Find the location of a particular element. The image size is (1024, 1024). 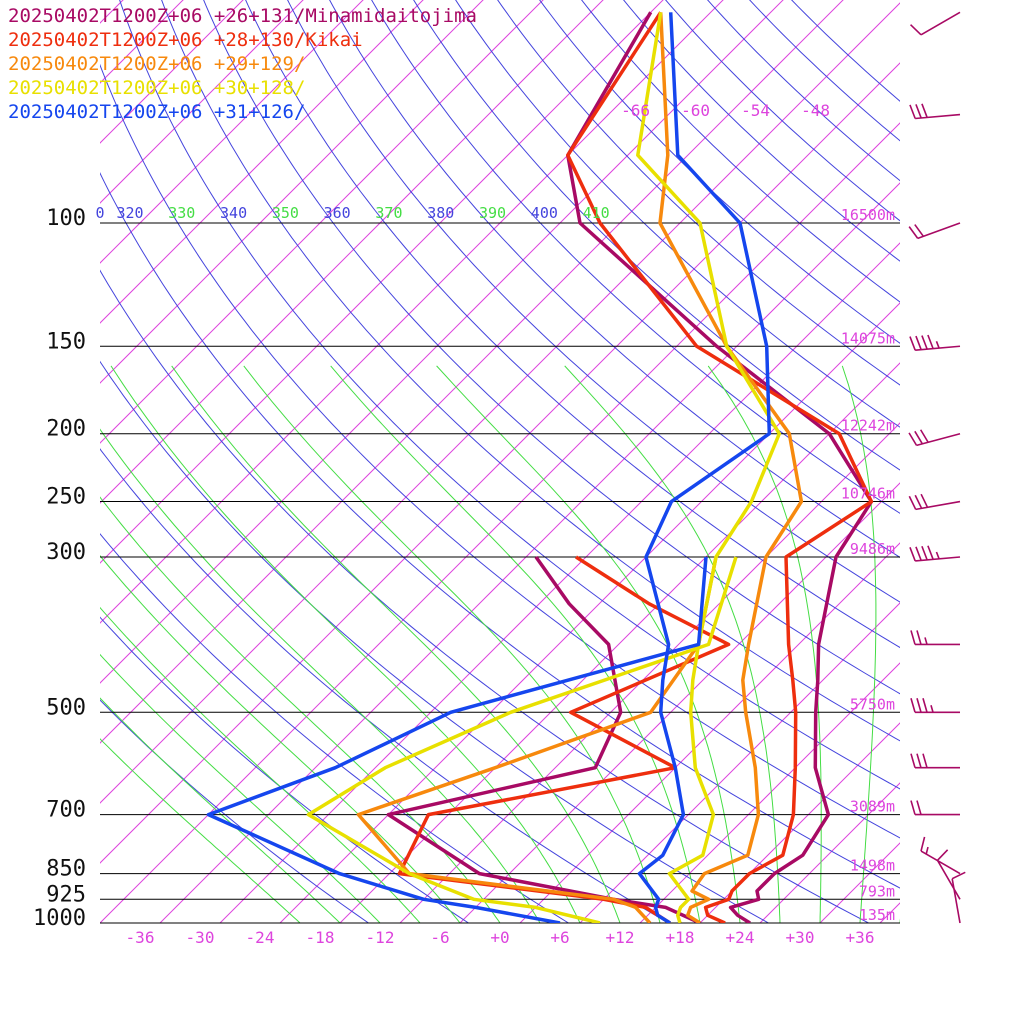

temperature-tick-label: -6 is located at coordinates (439, 937).